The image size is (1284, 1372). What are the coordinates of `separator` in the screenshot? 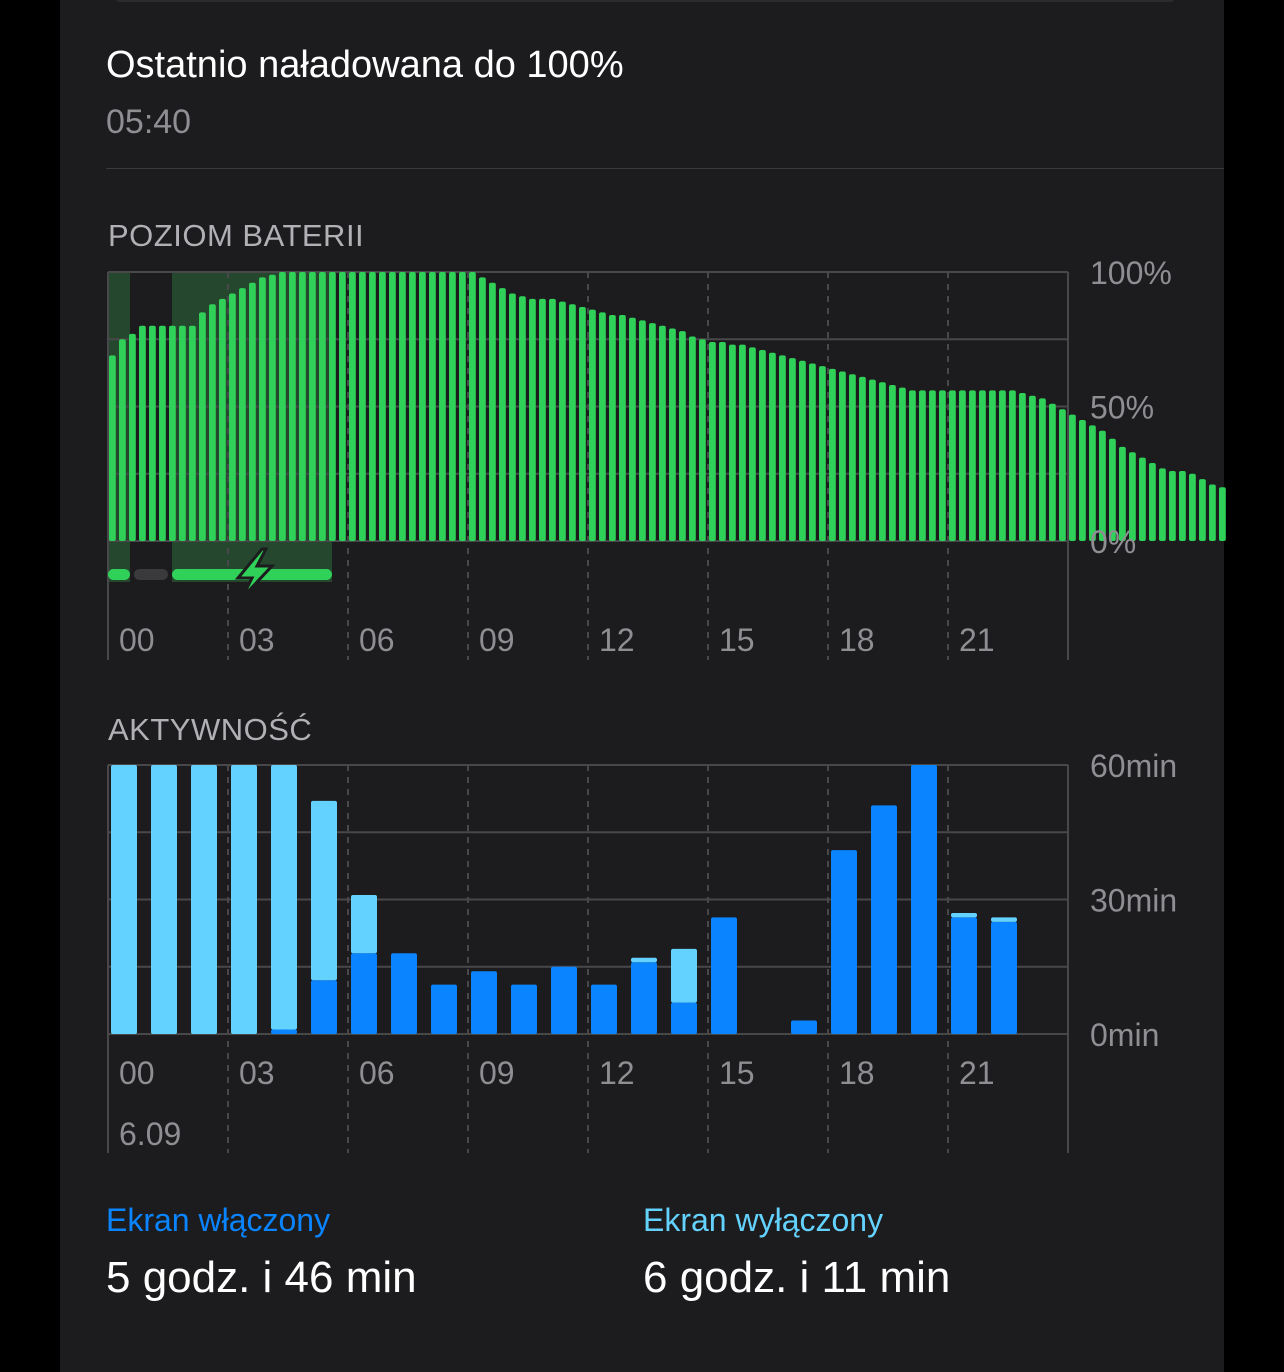 It's located at (665, 168).